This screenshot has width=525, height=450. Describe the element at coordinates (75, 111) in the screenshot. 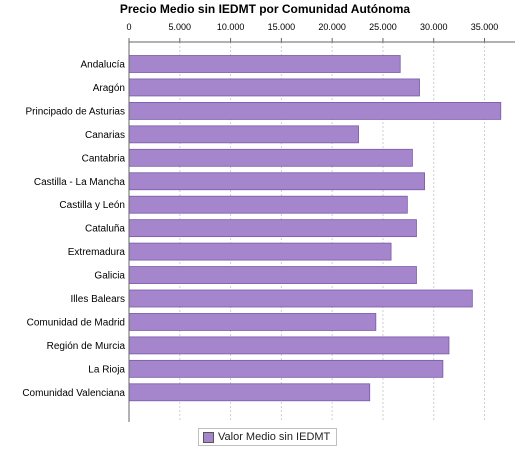

I see `category-label: Principado de Asturias` at that location.